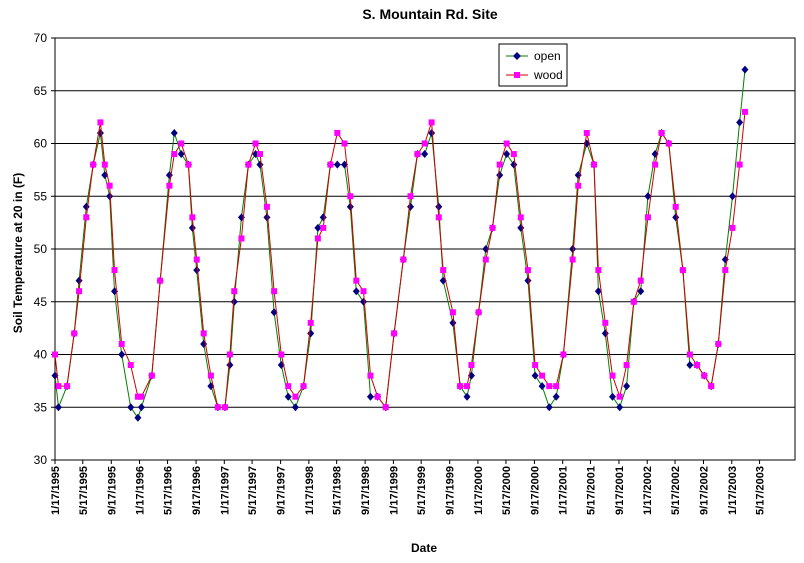 Image resolution: width=804 pixels, height=563 pixels. I want to click on legend-open-marker, so click(517, 56).